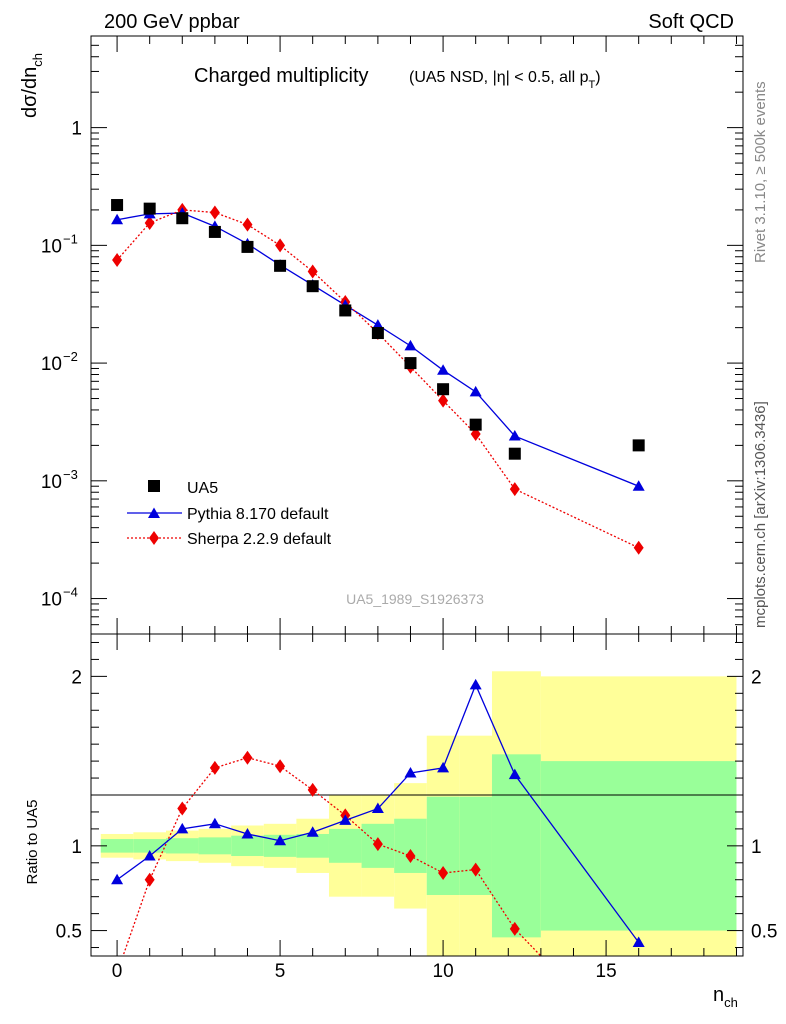 This screenshot has height=1024, width=786. Describe the element at coordinates (756, 677) in the screenshot. I see `ratio-y-tick-label-right: 2` at that location.